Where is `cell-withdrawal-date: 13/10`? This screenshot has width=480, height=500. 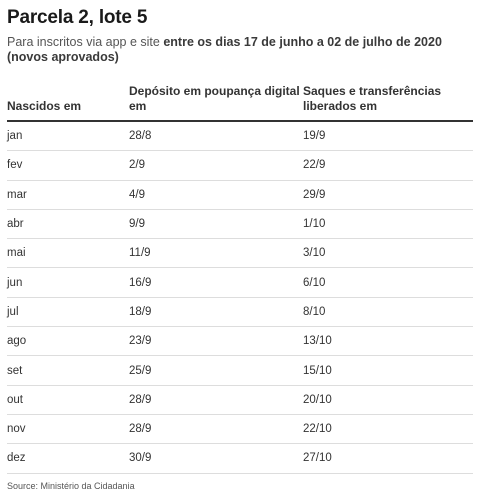 cell-withdrawal-date: 13/10 is located at coordinates (388, 341).